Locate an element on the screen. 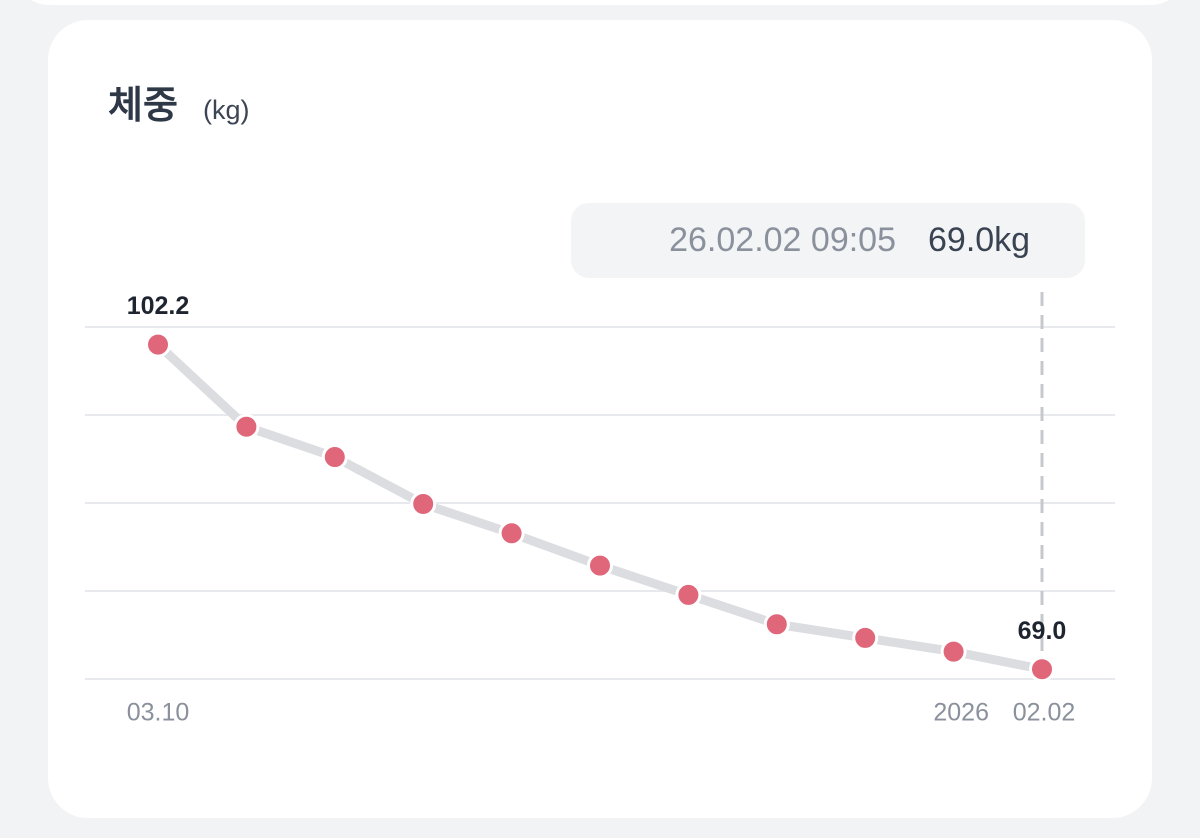  chart-title: 체중 is located at coordinates (143, 106).